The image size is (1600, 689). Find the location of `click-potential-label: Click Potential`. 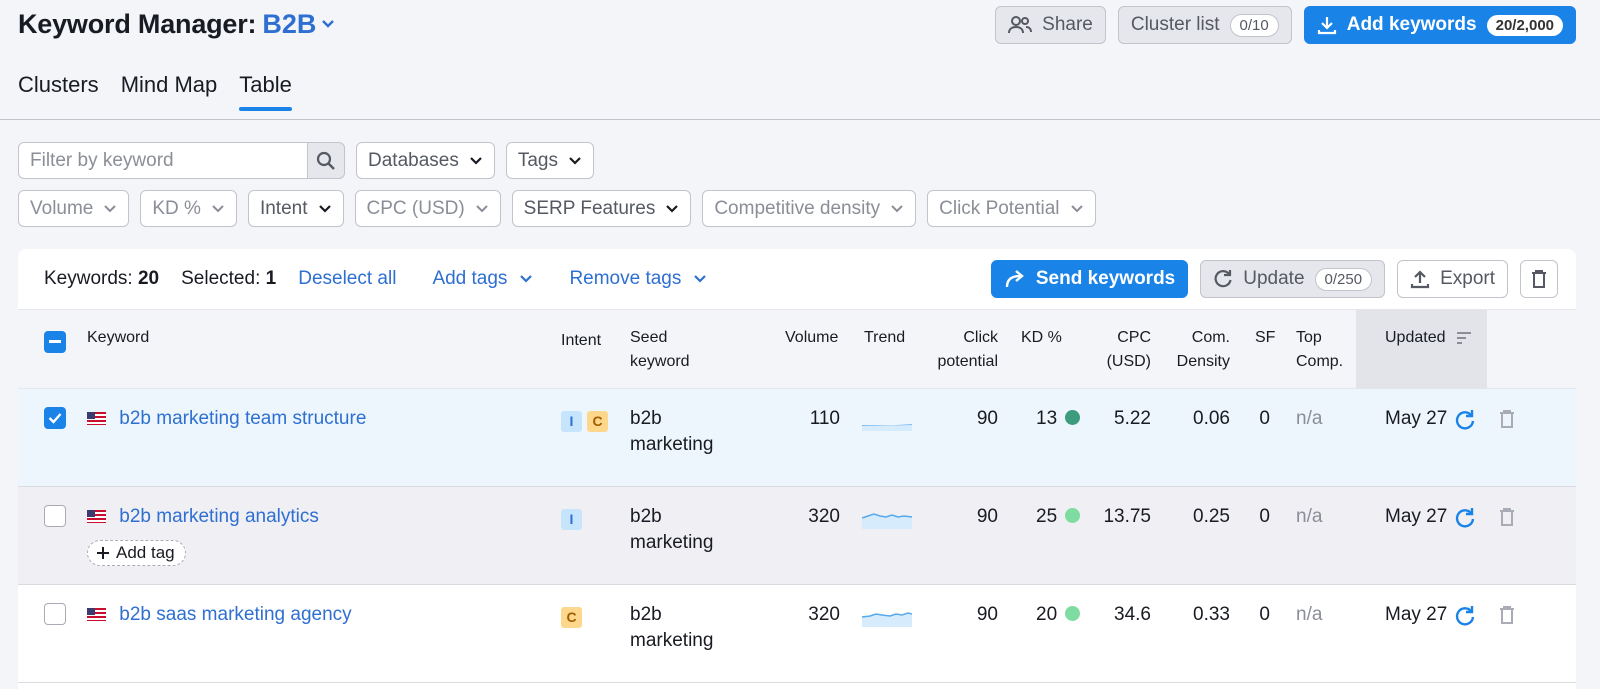

click-potential-label: Click Potential is located at coordinates (999, 208).